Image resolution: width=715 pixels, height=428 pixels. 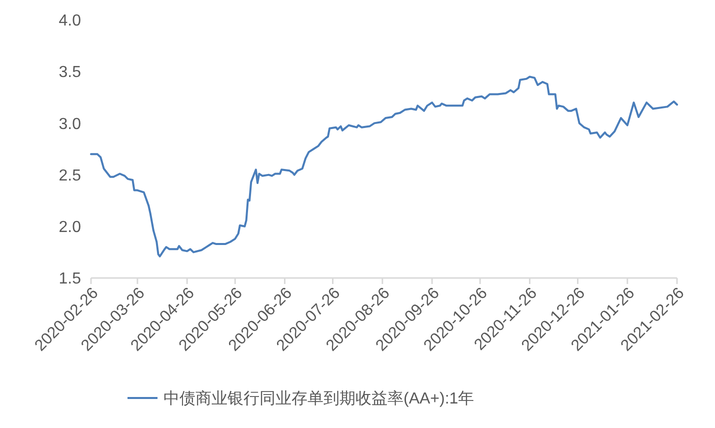 What do you see at coordinates (319, 399) in the screenshot?
I see `legend-label: 中债商业银行同业存单到期收益率(AA+):1年` at bounding box center [319, 399].